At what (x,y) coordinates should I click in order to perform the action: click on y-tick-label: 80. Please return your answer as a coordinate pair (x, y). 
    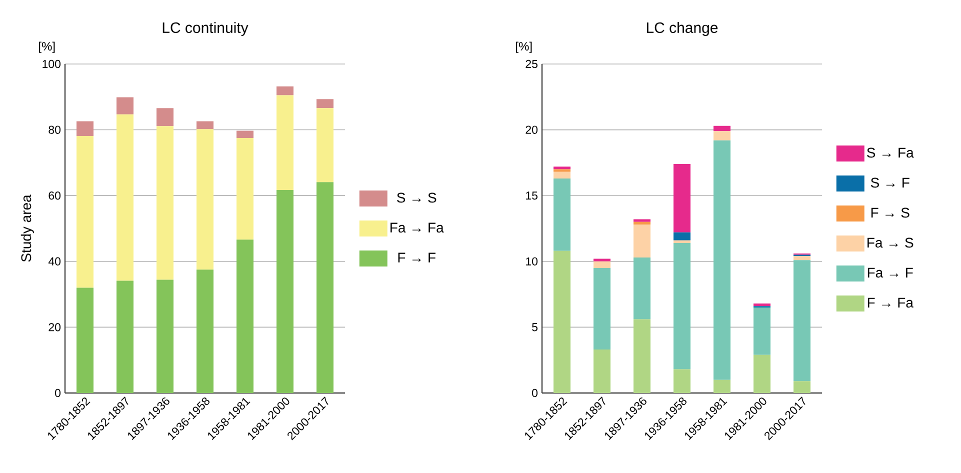
    Looking at the image, I should click on (54, 130).